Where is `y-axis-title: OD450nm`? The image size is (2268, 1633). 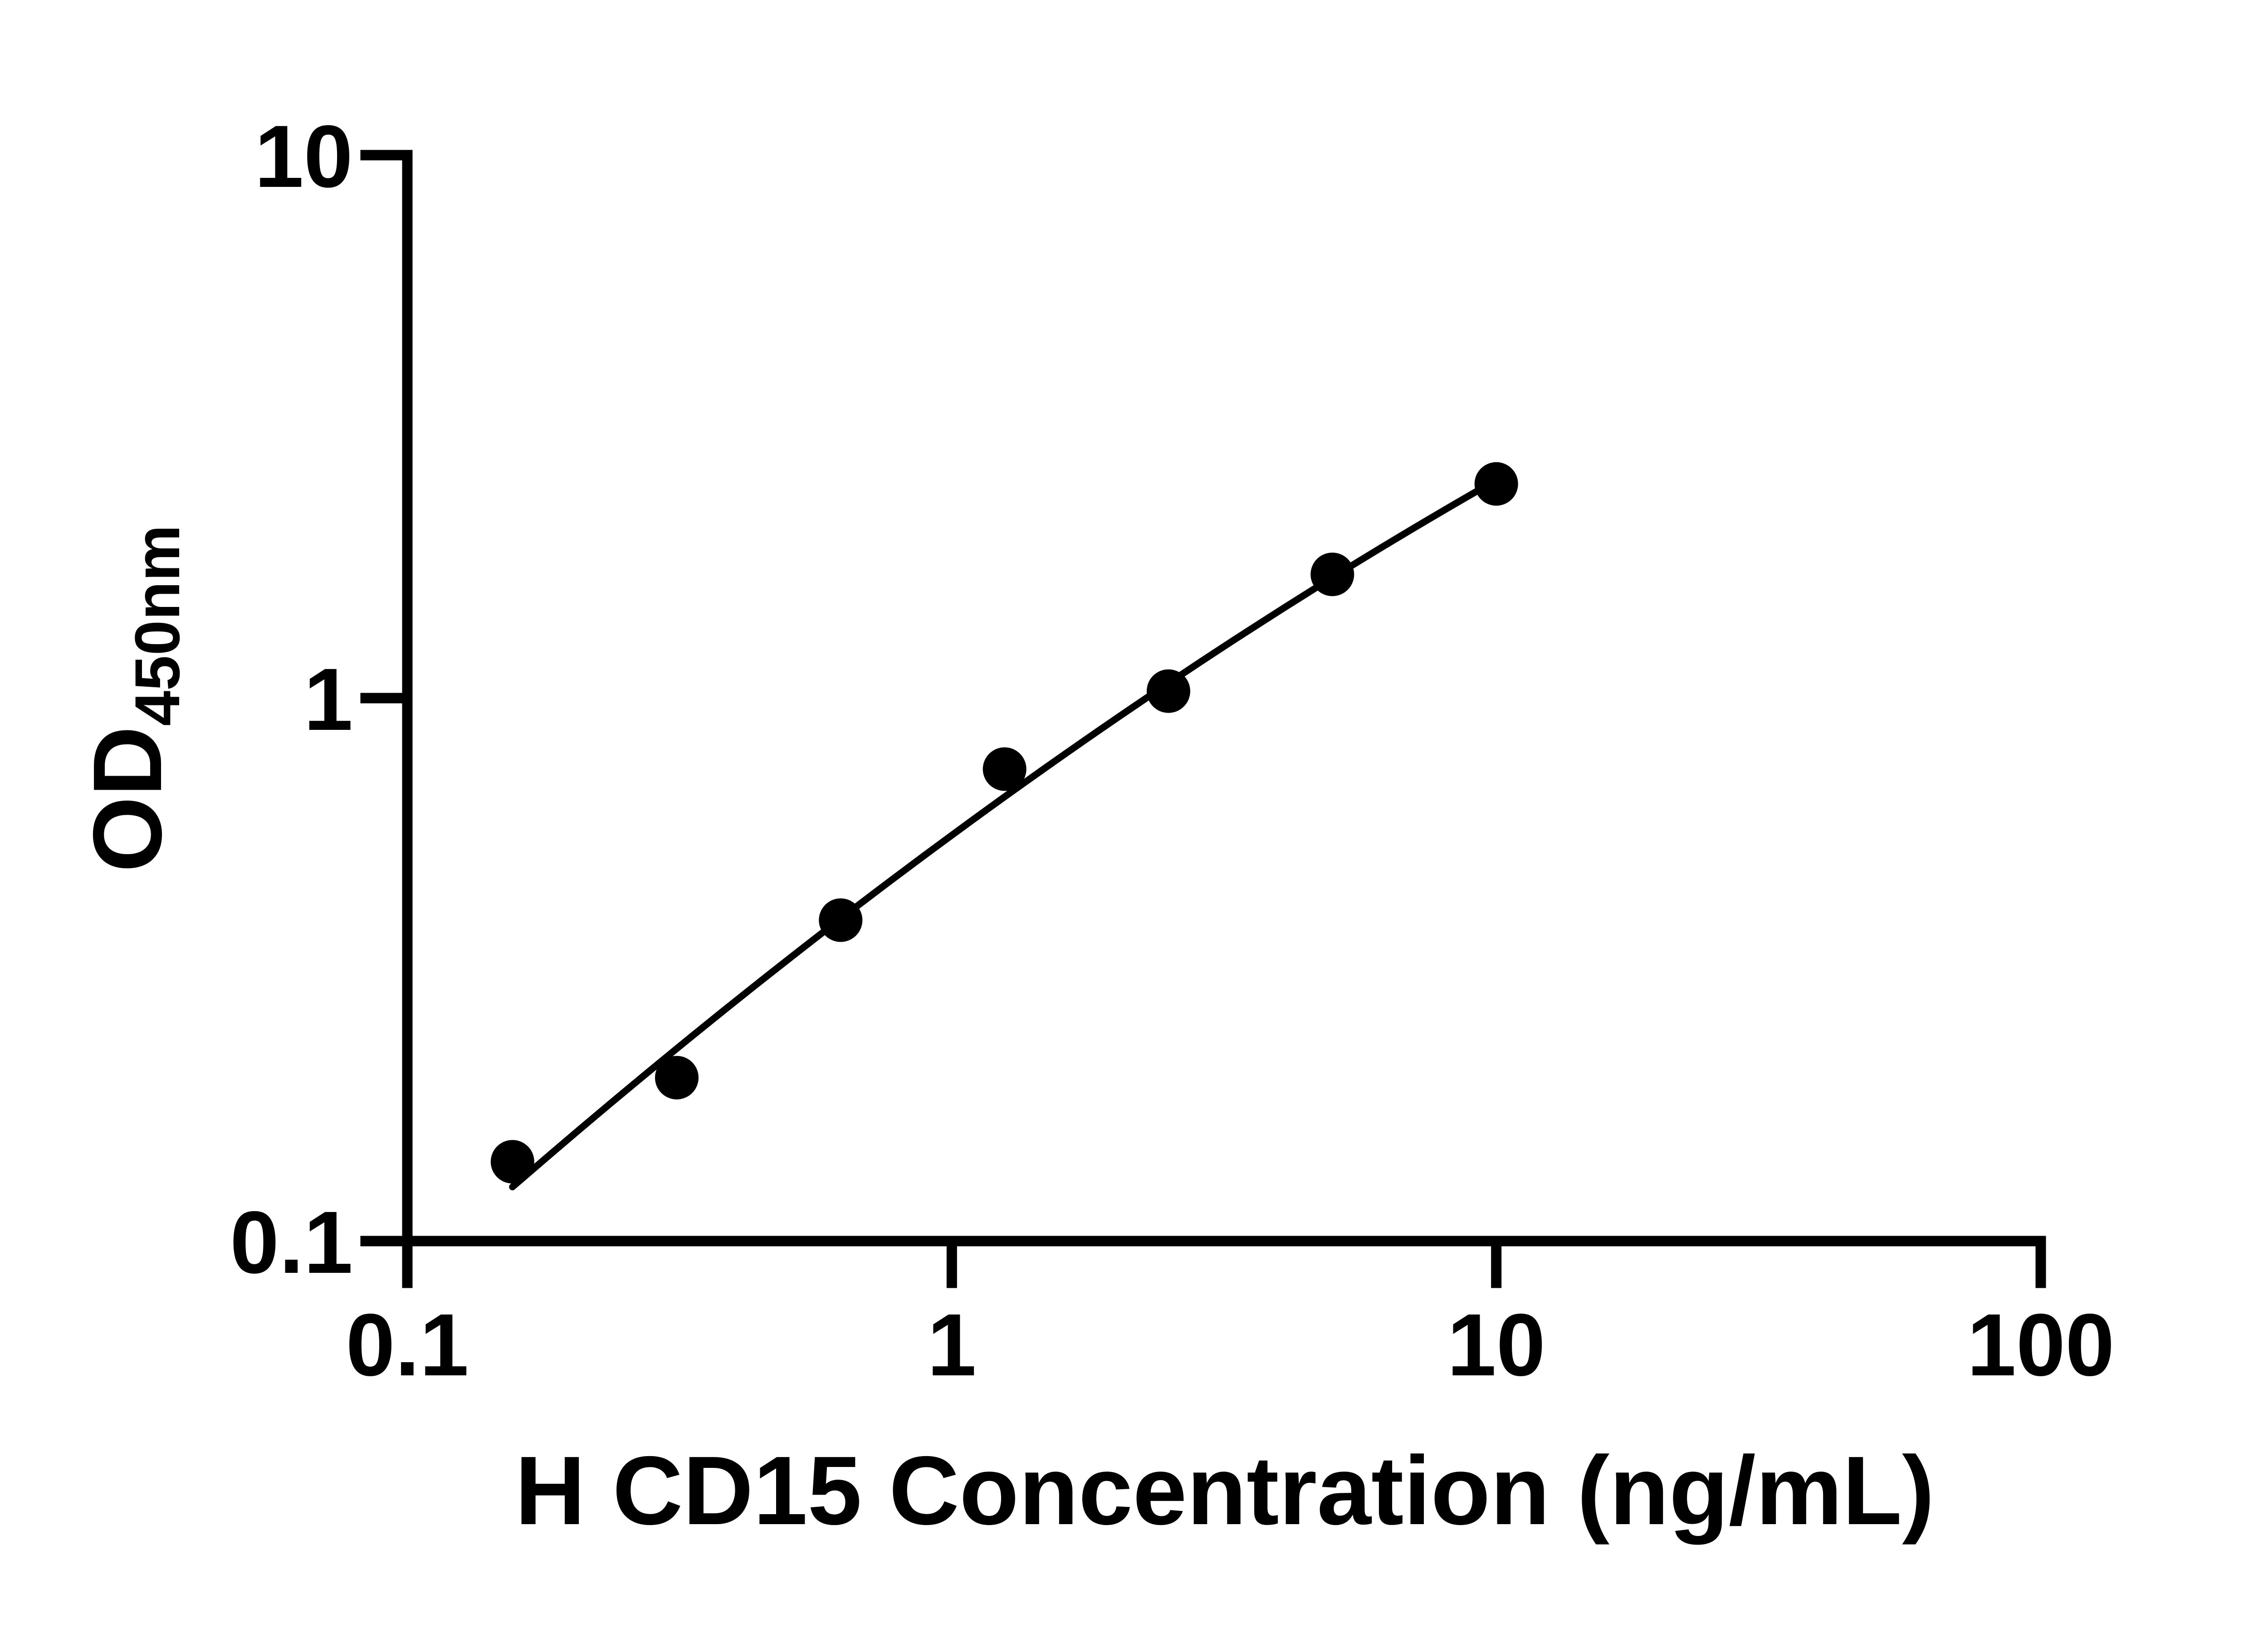 y-axis-title: OD450nm is located at coordinates (133, 698).